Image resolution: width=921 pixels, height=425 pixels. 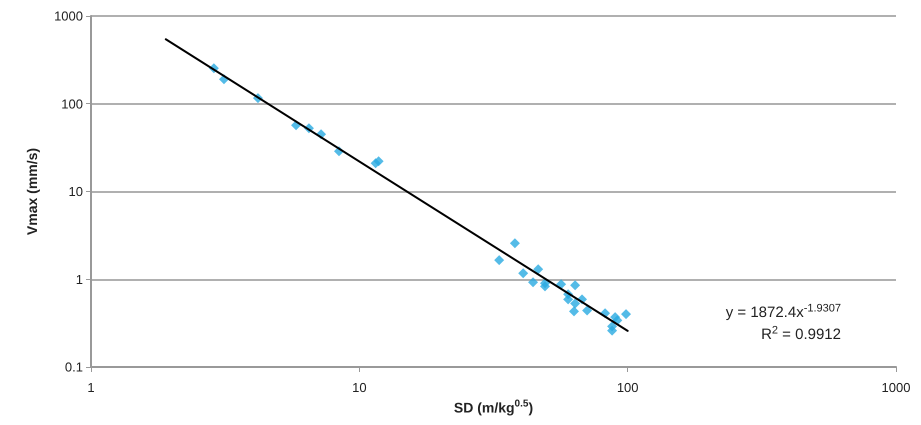 What do you see at coordinates (73, 367) in the screenshot?
I see `y-tick-label: 0.1` at bounding box center [73, 367].